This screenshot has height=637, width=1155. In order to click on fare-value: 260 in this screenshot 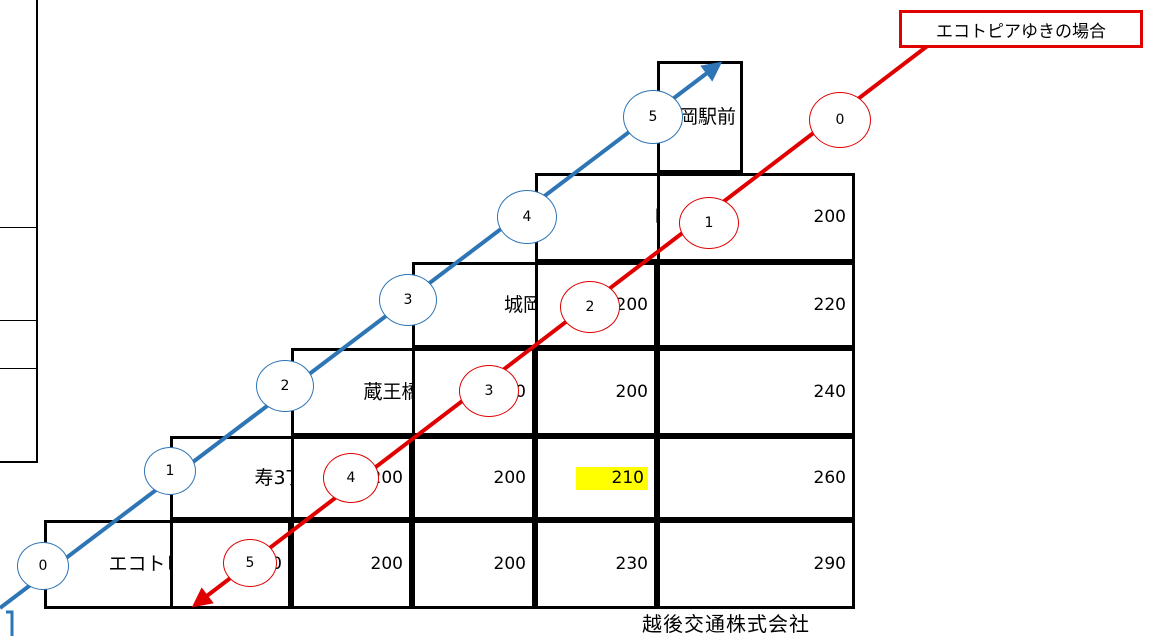, I will do `click(829, 477)`.